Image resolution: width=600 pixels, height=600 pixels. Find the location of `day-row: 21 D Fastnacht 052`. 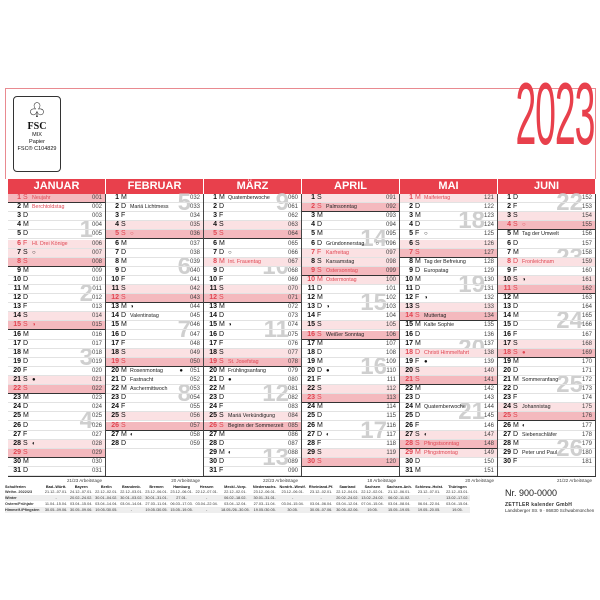

day-row: 21 D Fastnacht 052 is located at coordinates (154, 381).